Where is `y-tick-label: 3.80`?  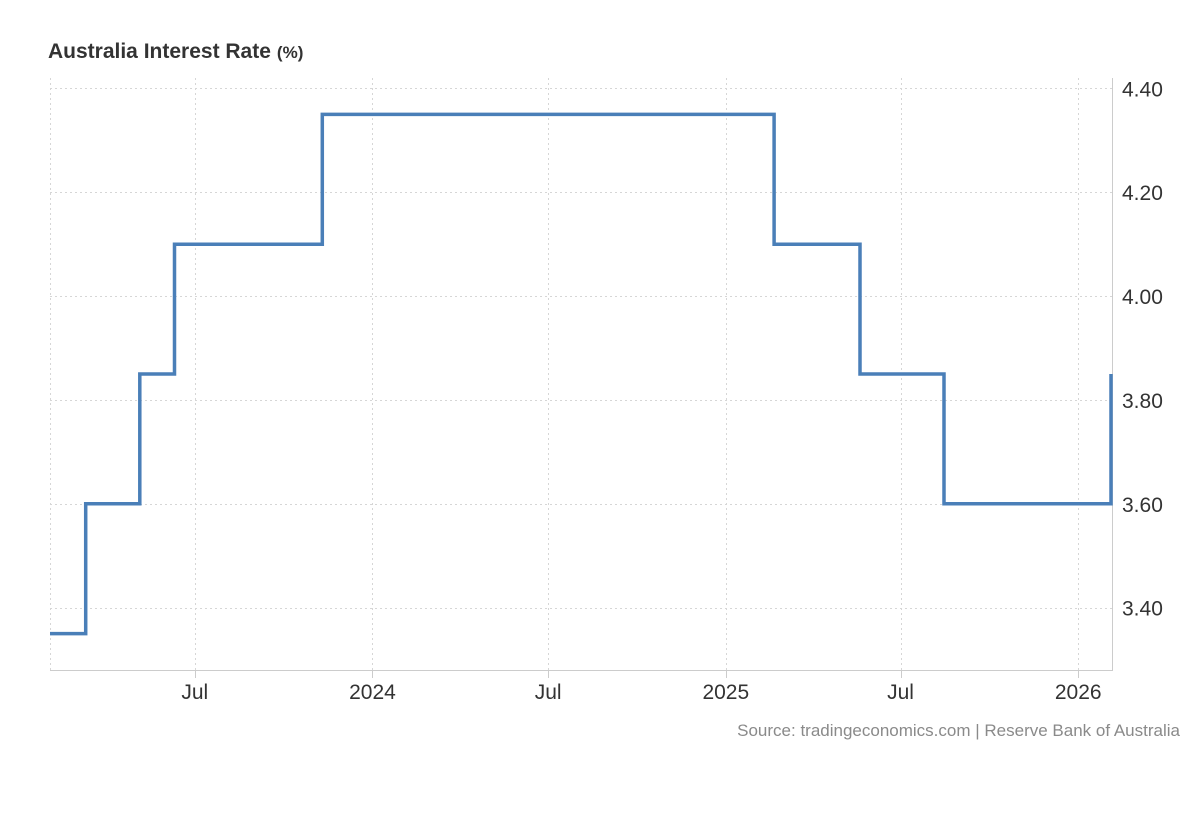 y-tick-label: 3.80 is located at coordinates (1142, 401).